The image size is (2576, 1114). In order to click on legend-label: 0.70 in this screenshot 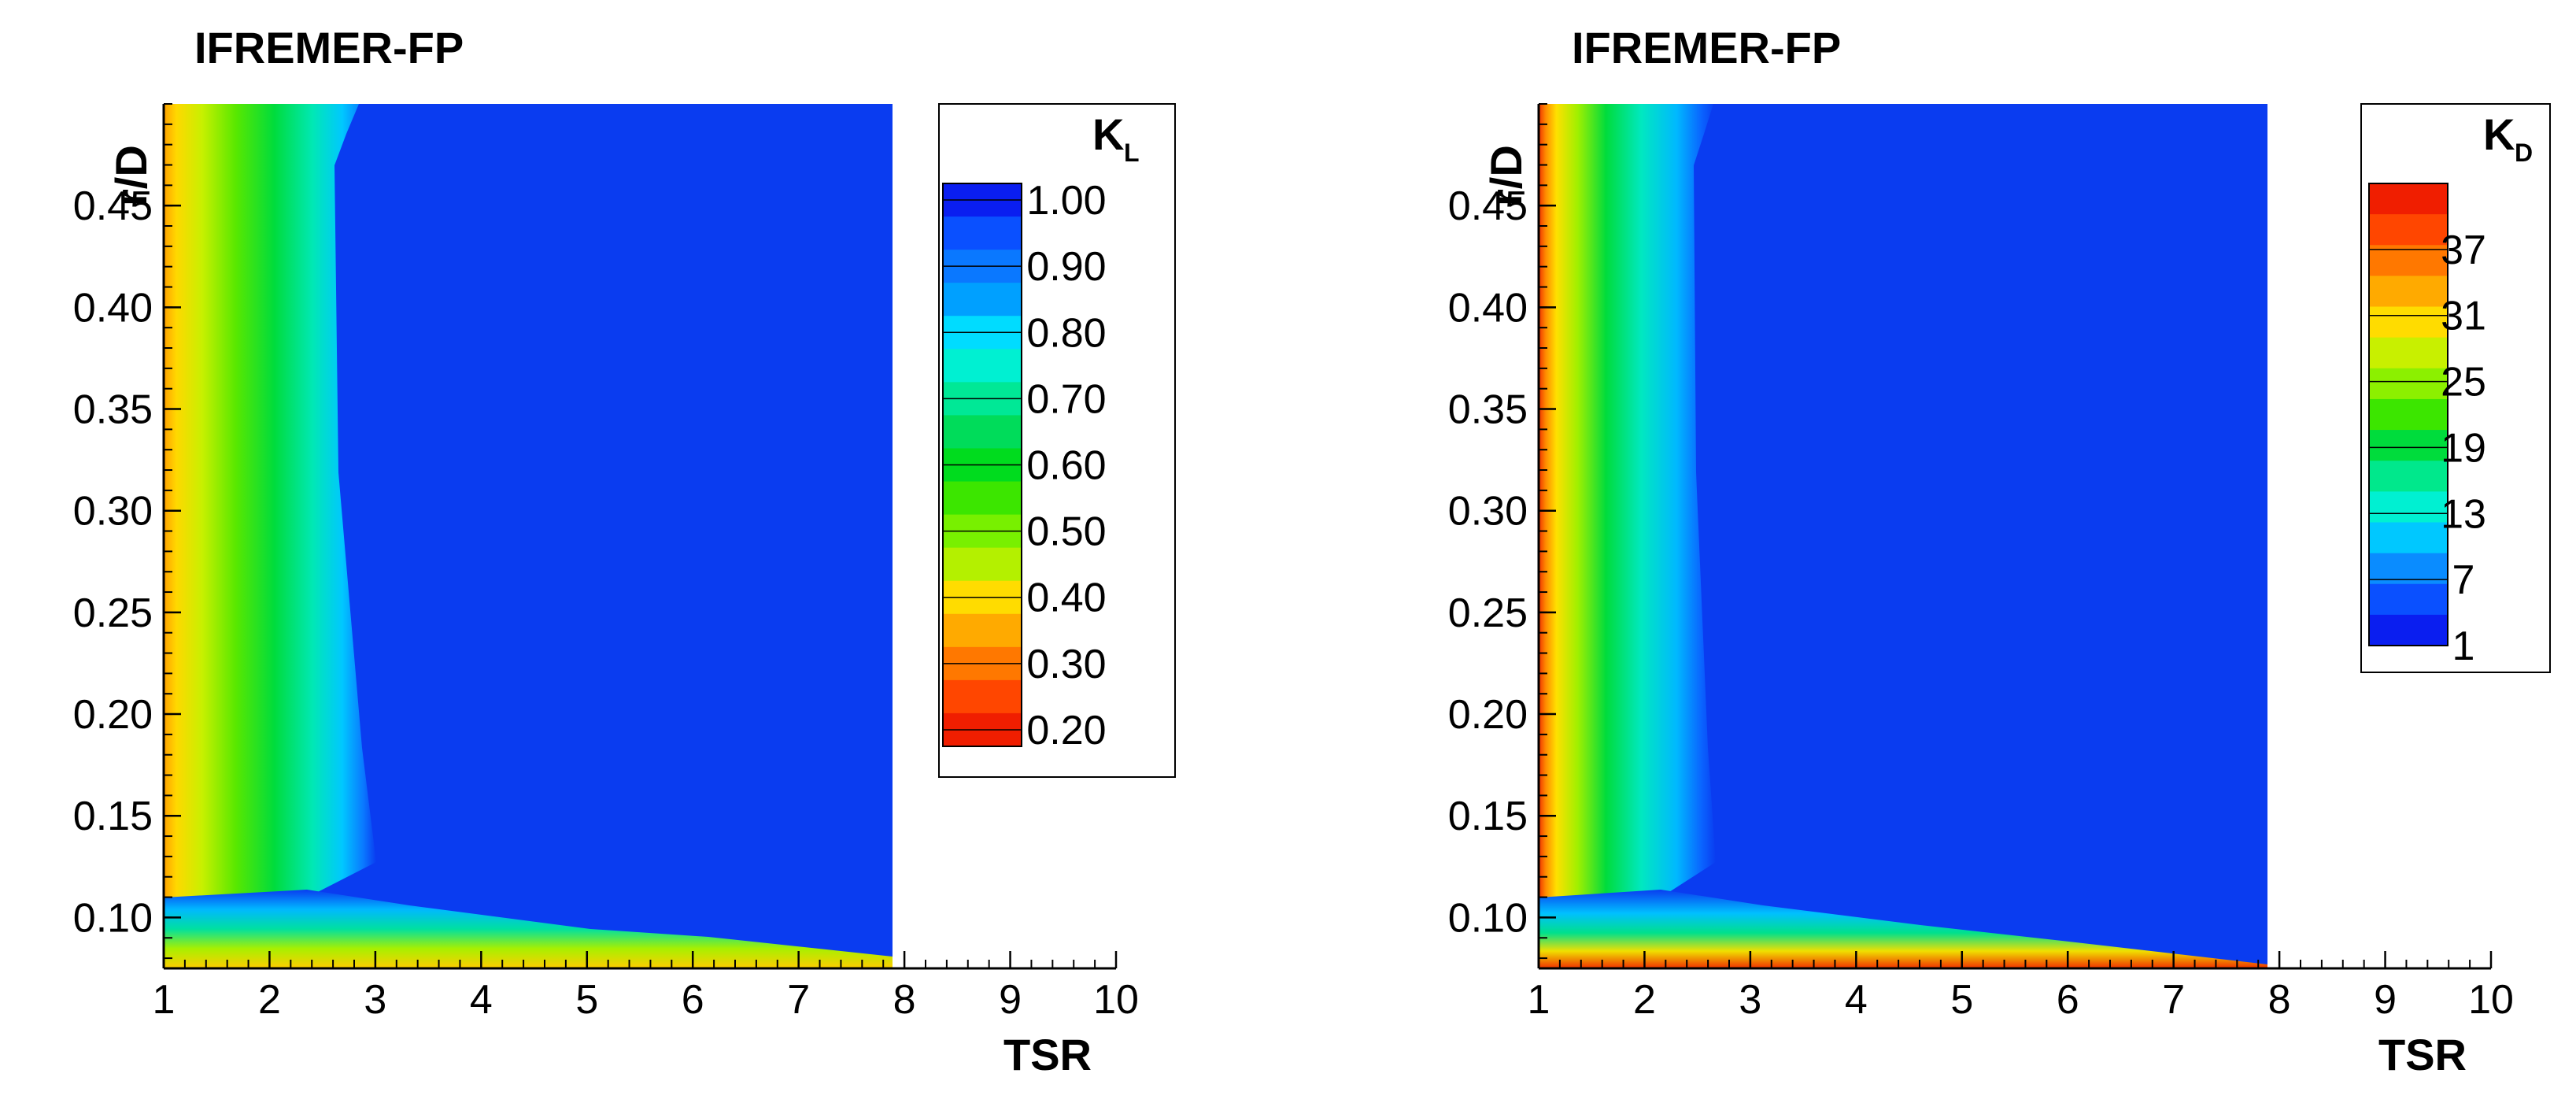, I will do `click(1066, 399)`.